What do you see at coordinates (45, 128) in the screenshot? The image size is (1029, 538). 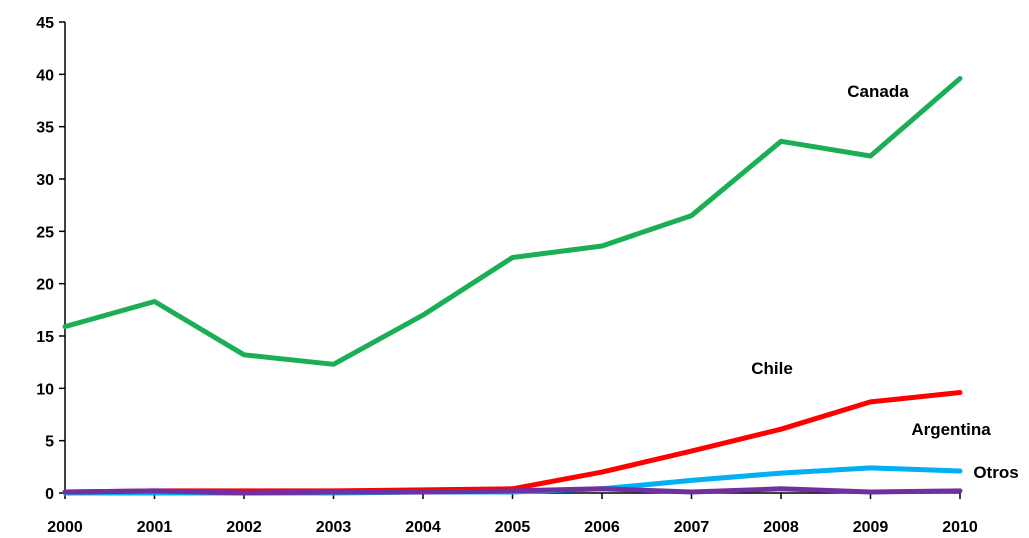 I see `y-tick-label: 35` at bounding box center [45, 128].